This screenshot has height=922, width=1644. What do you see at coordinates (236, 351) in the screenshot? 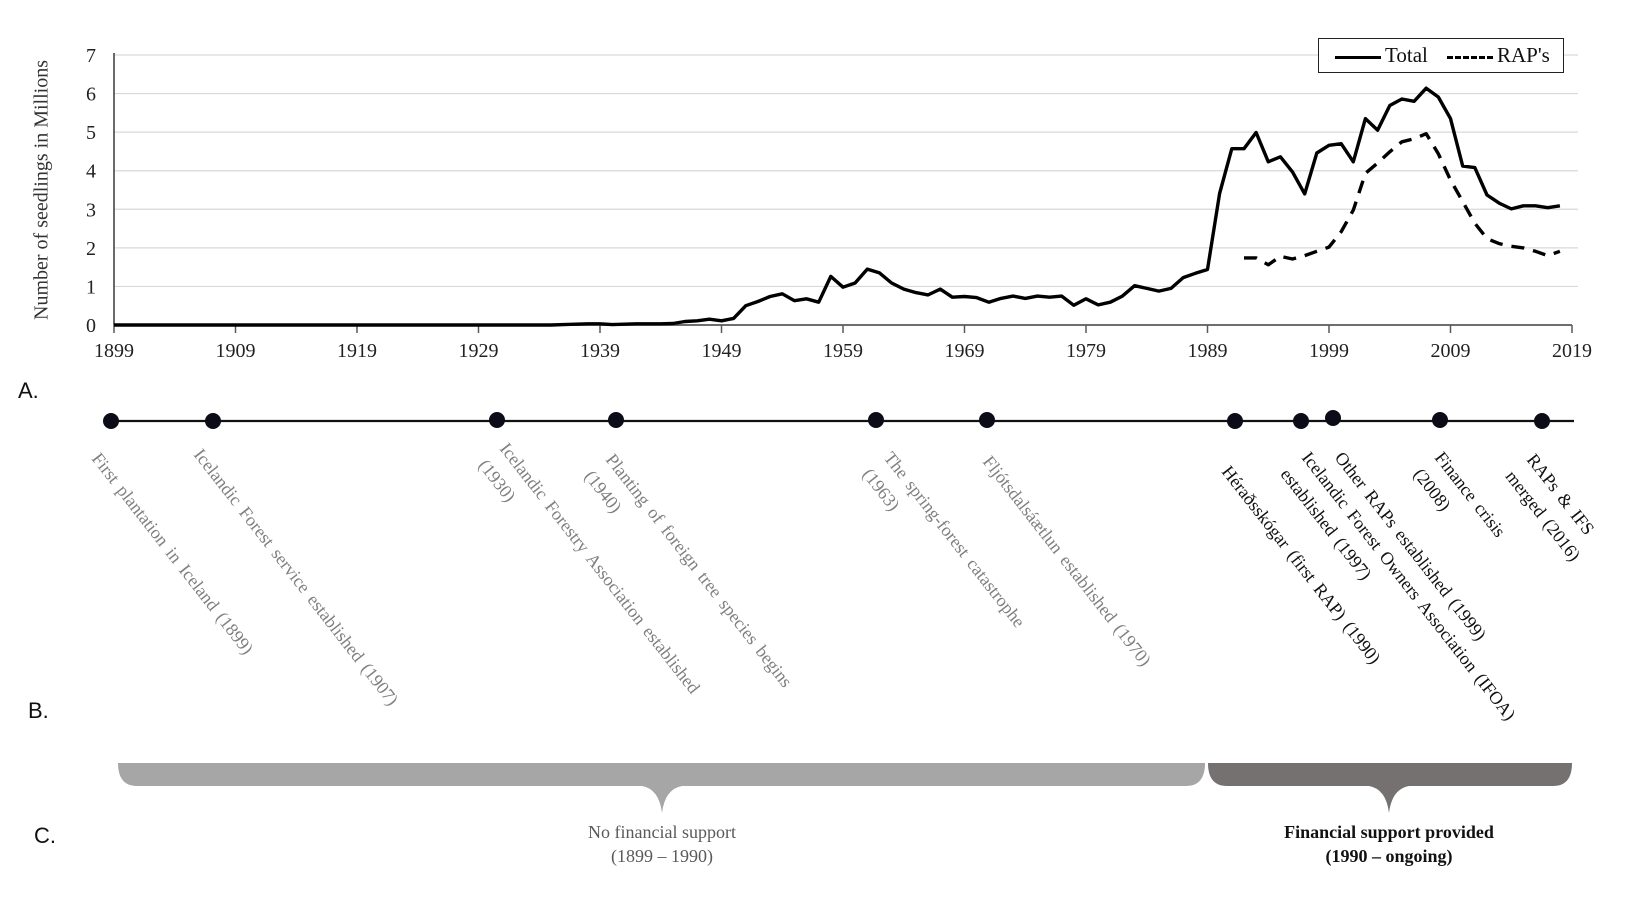
I see `x-tick-label: 1909` at bounding box center [236, 351].